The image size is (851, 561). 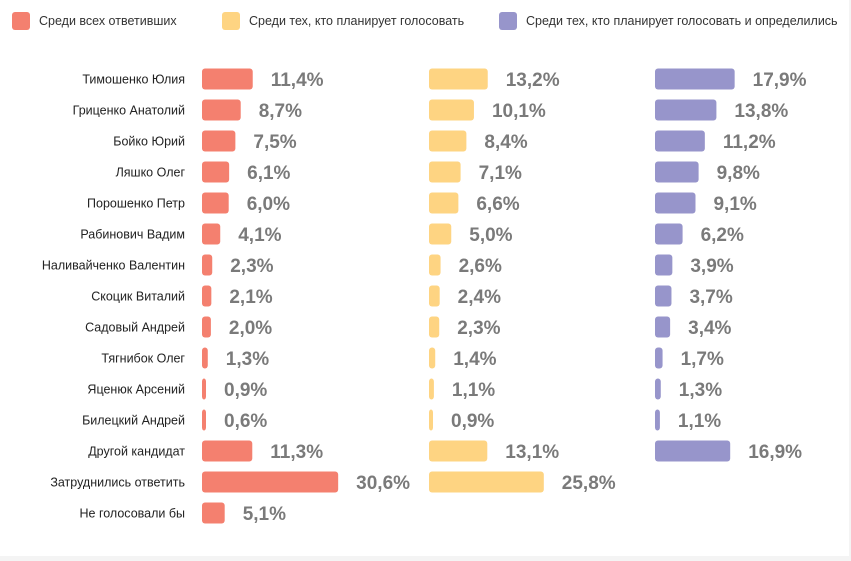 What do you see at coordinates (280, 111) in the screenshot?
I see `value-label: 8,7%` at bounding box center [280, 111].